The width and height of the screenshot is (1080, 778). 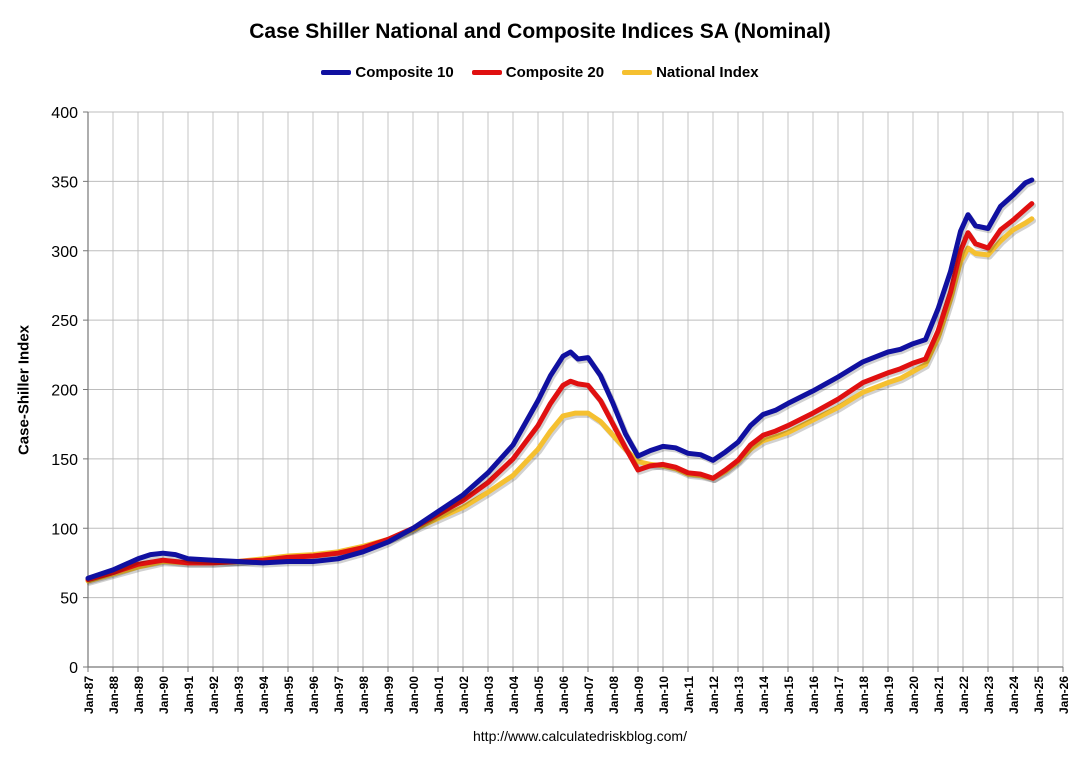 I want to click on x-tick-label: Jan-89, so click(x=139, y=695).